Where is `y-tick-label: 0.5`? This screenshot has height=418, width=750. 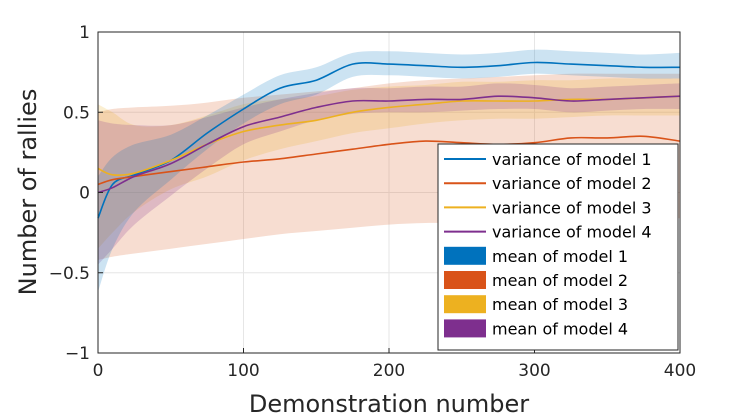 y-tick-label: 0.5 is located at coordinates (76, 113).